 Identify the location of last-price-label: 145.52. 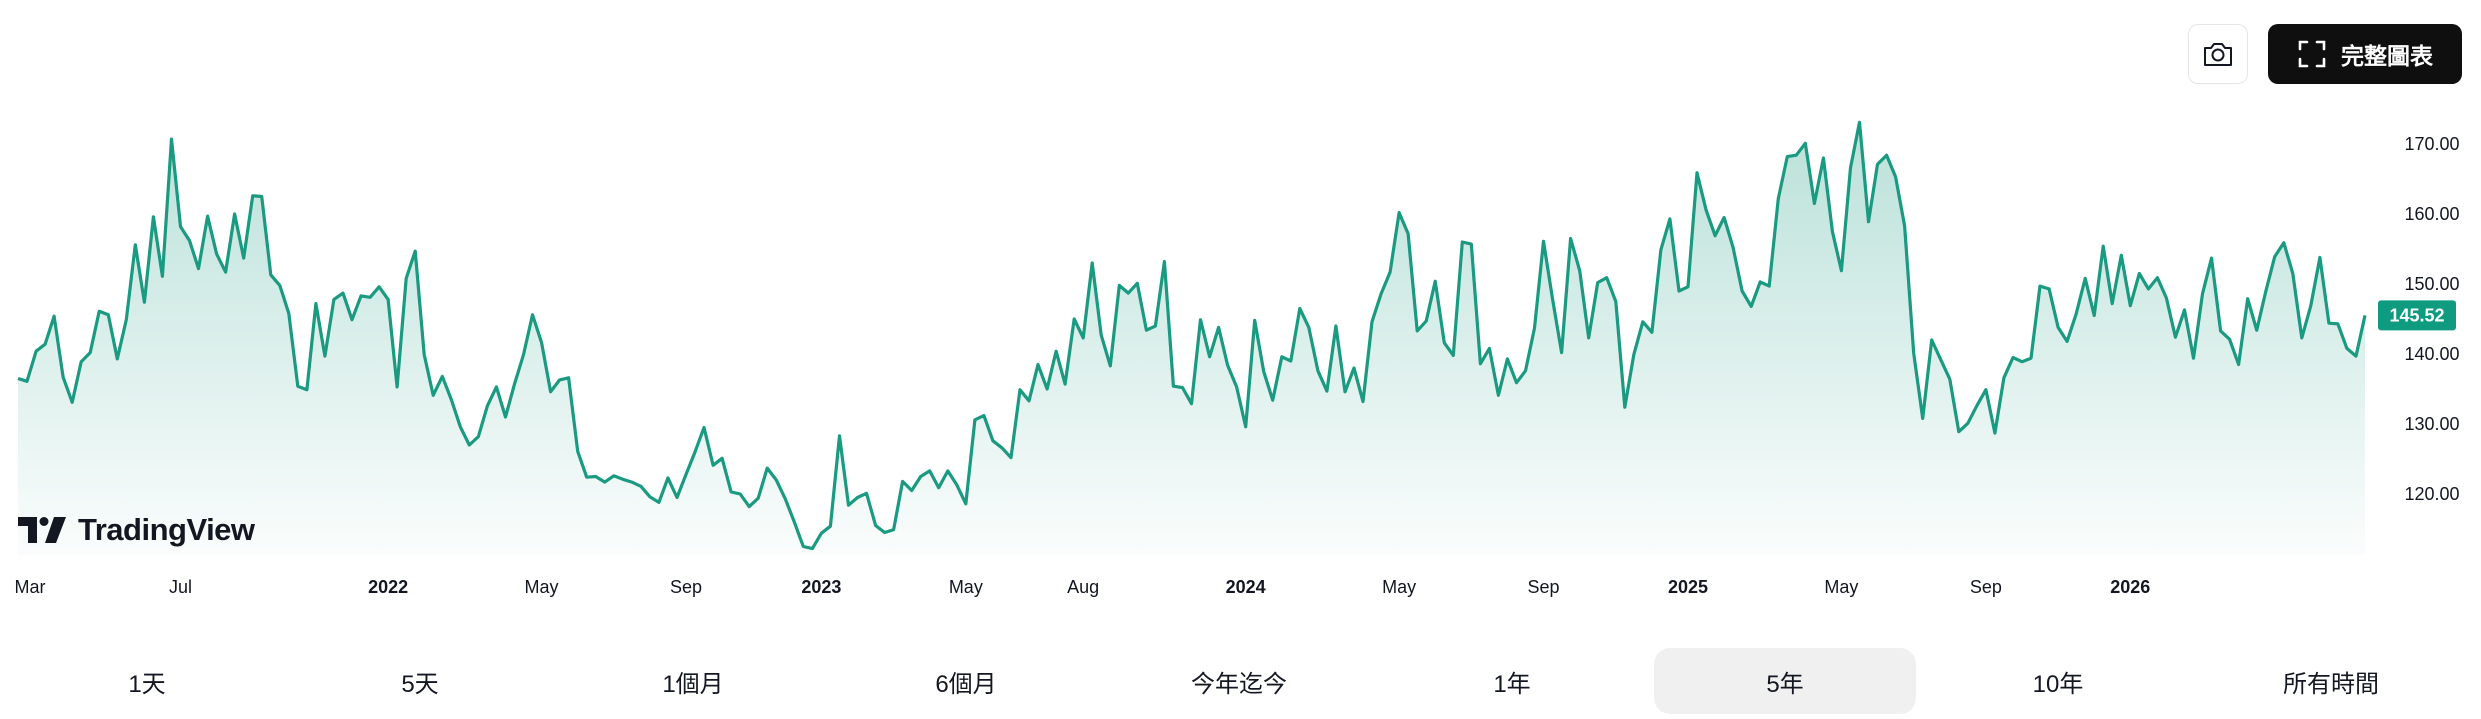
(2416, 315).